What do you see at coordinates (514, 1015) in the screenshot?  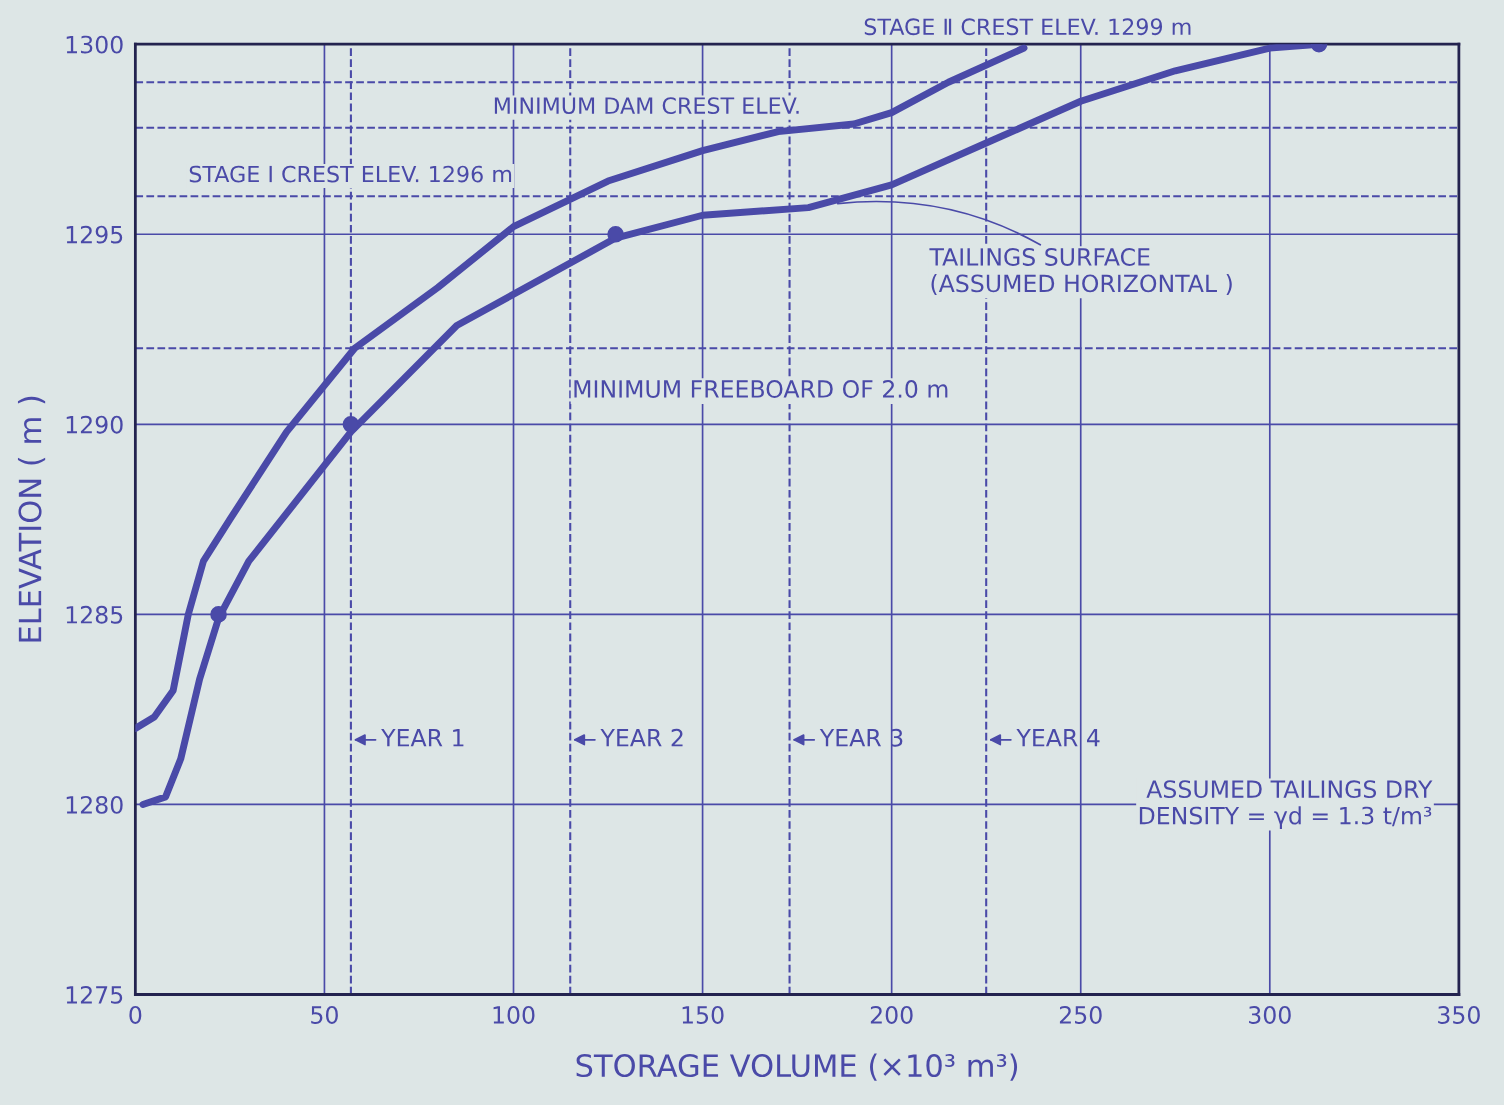 I see `x-tick-label: 100` at bounding box center [514, 1015].